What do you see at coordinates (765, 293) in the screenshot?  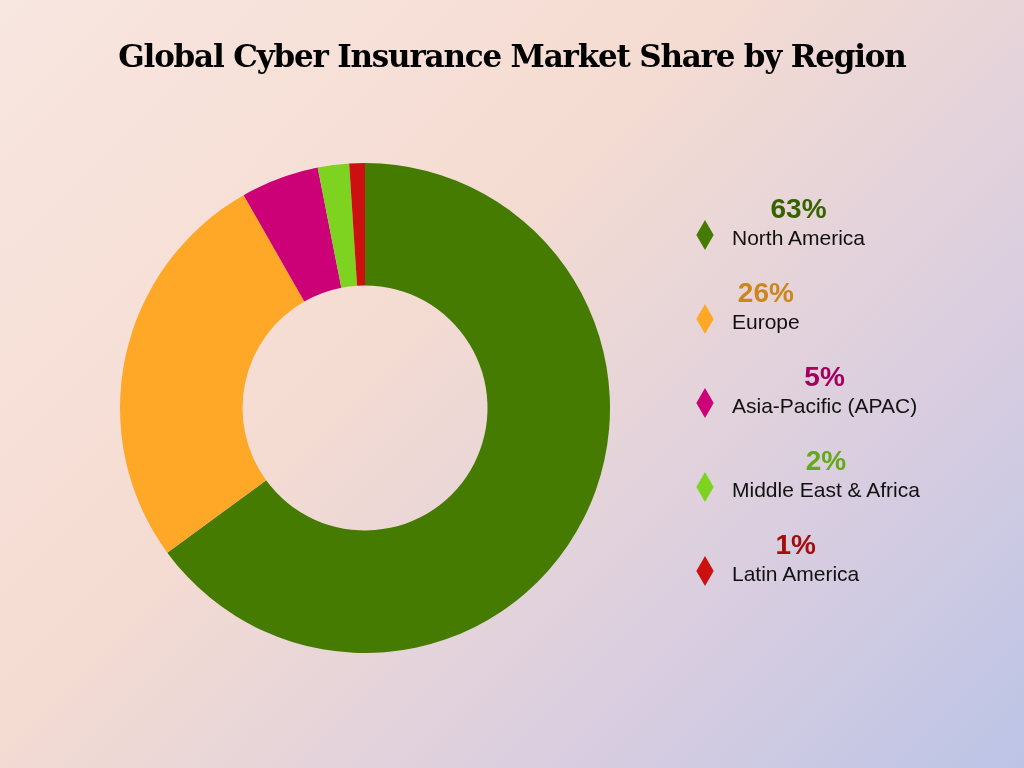 I see `data-label: 26%` at bounding box center [765, 293].